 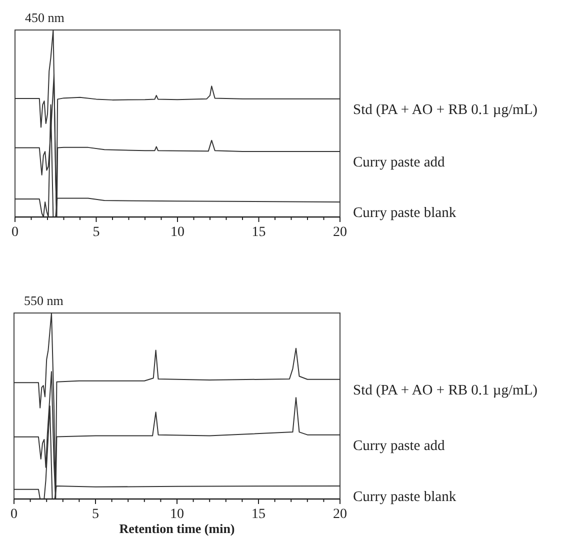 I want to click on chart-title: 550 nm, so click(x=44, y=300).